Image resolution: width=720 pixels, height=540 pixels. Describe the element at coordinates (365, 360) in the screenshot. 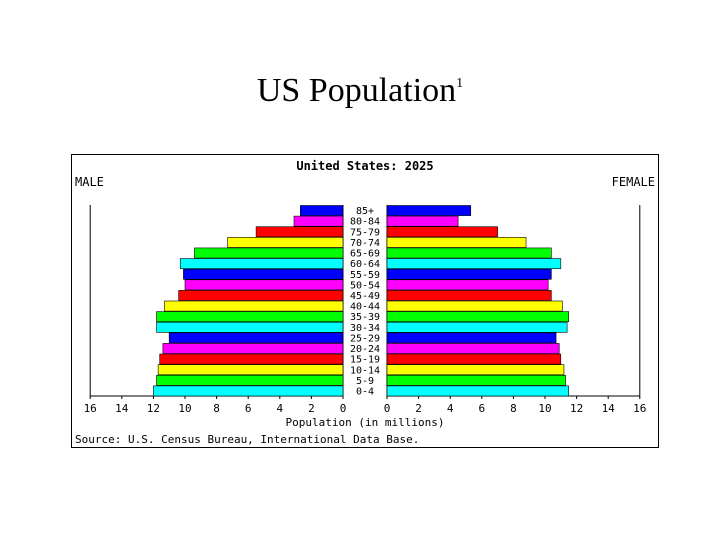

I see `age-group-label: 15-19` at that location.